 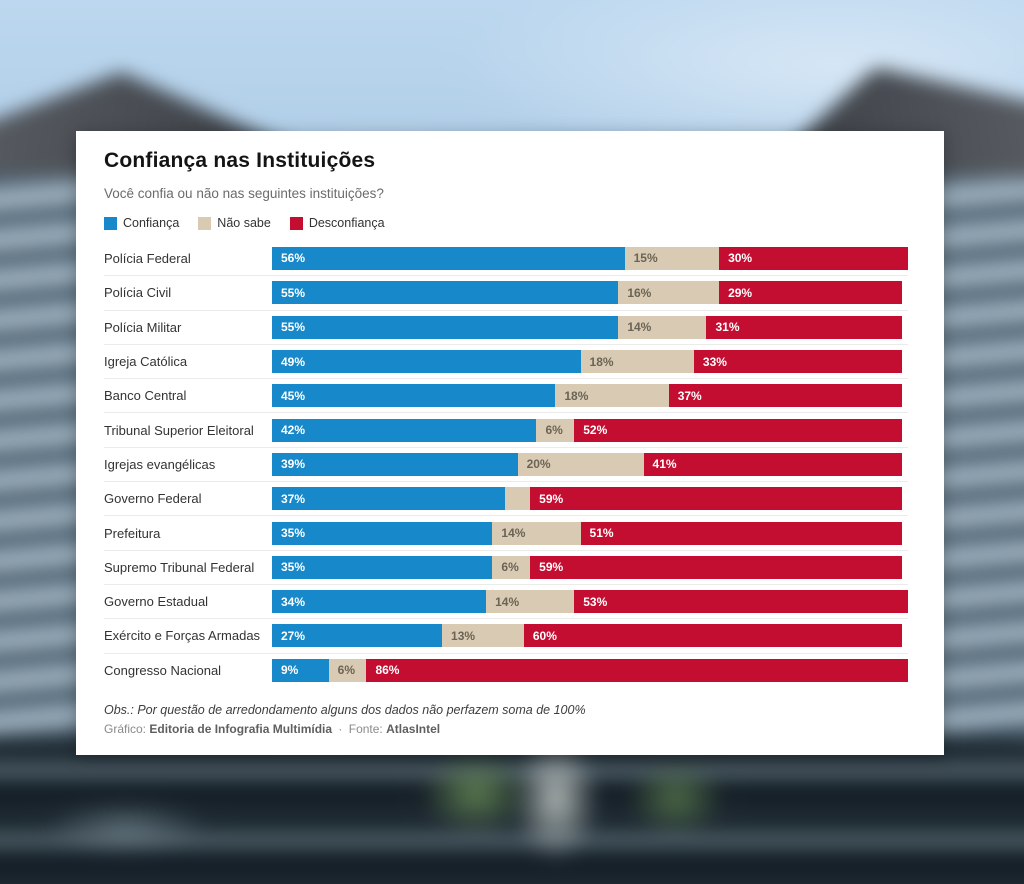 What do you see at coordinates (151, 223) in the screenshot?
I see `legend-label: Confiança` at bounding box center [151, 223].